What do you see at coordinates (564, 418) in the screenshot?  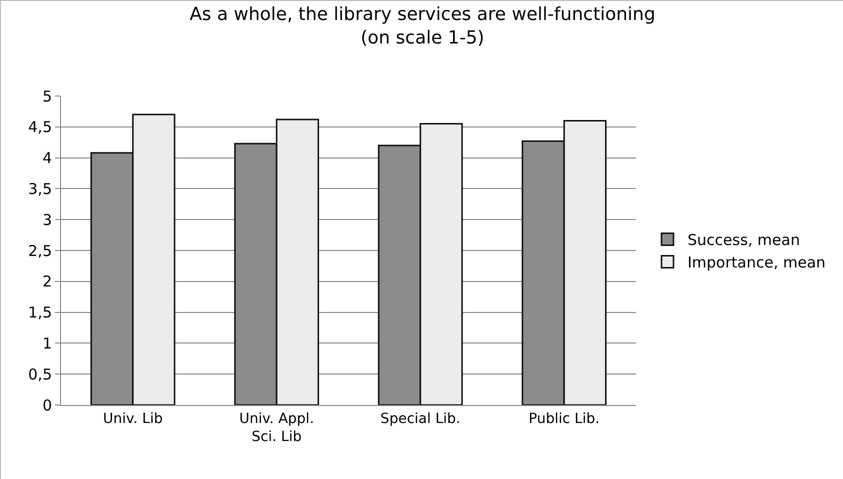 I see `x-tick-label: Public Lib.` at bounding box center [564, 418].